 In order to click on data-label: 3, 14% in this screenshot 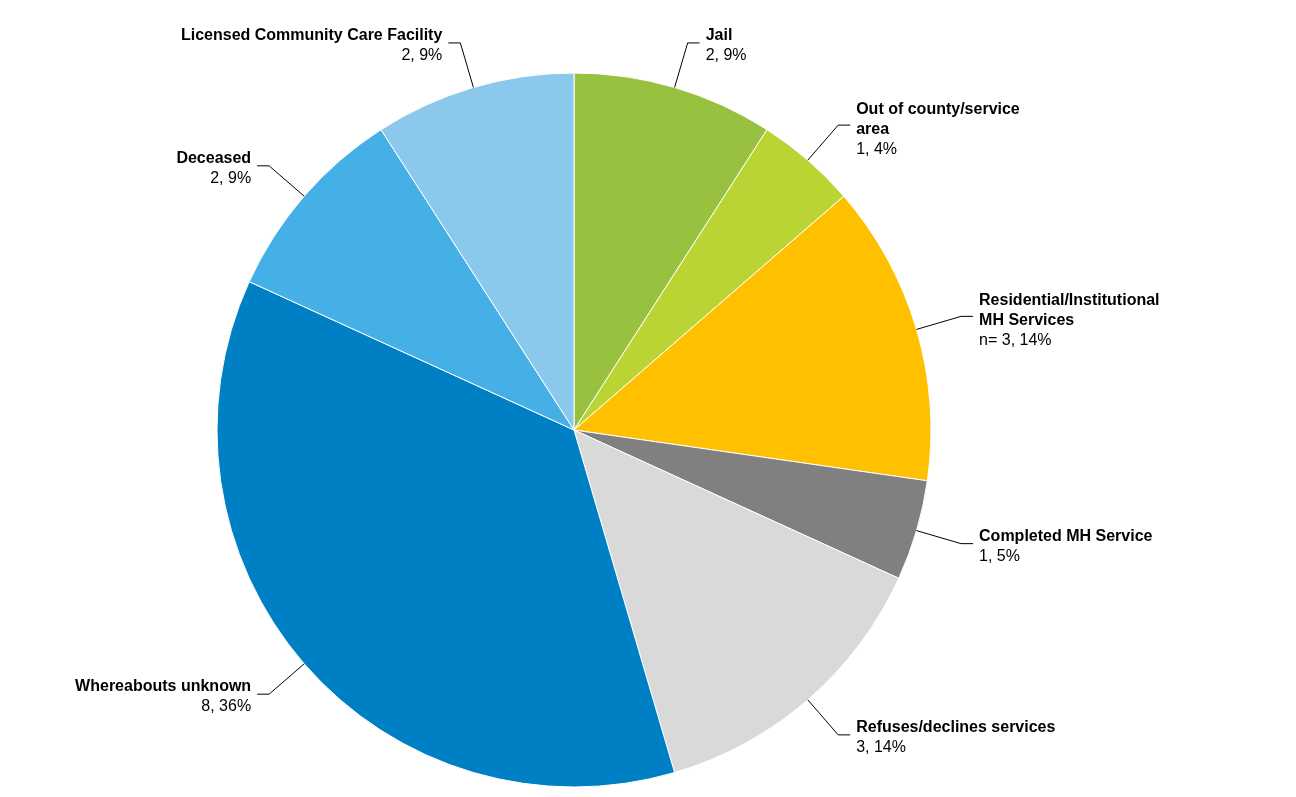, I will do `click(881, 746)`.